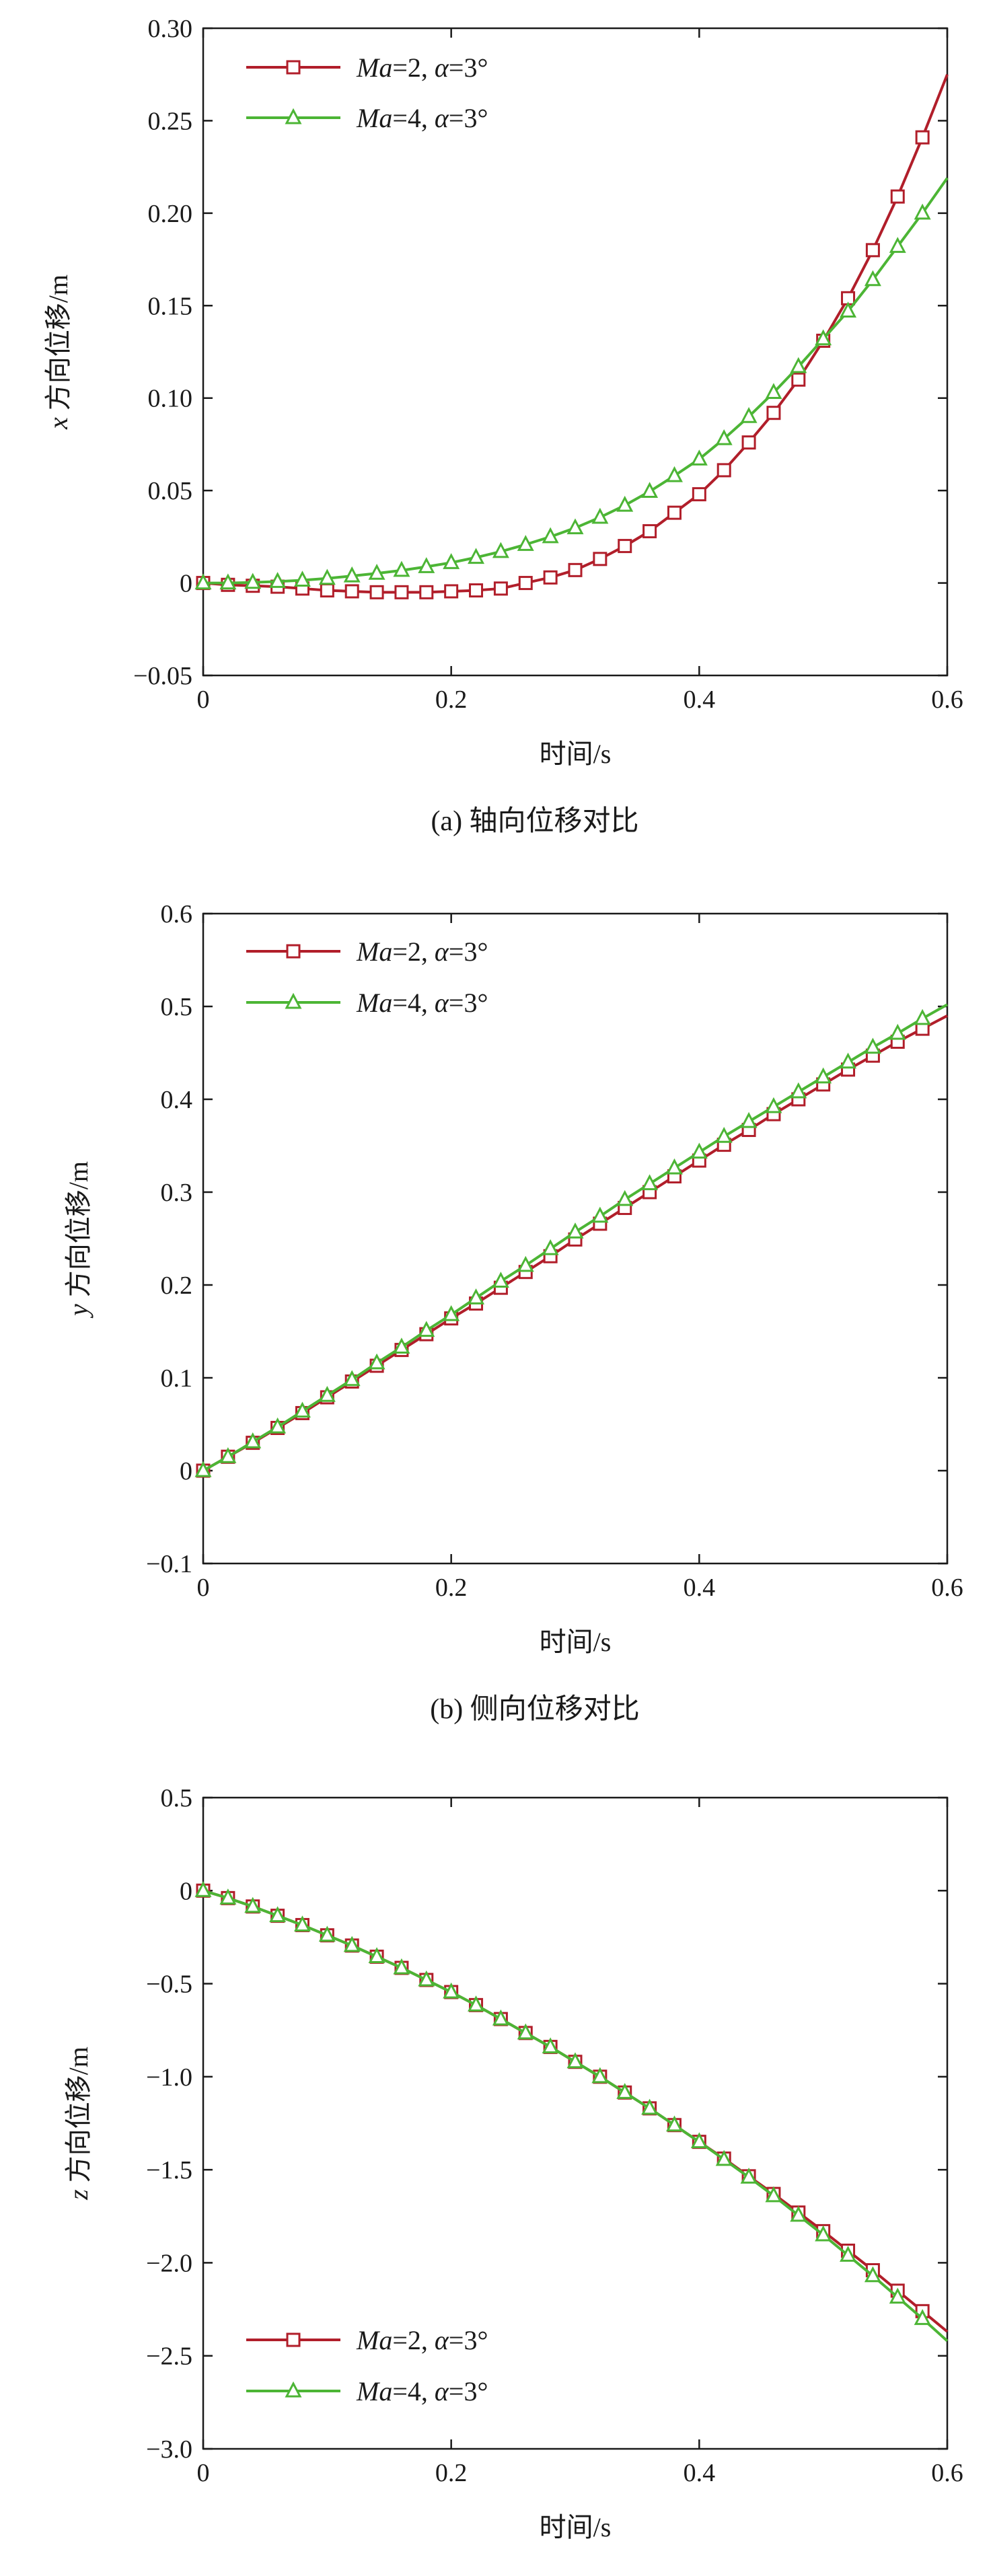 This screenshot has height=2576, width=993. What do you see at coordinates (177, 914) in the screenshot?
I see `y-tick-label: 0.6` at bounding box center [177, 914].